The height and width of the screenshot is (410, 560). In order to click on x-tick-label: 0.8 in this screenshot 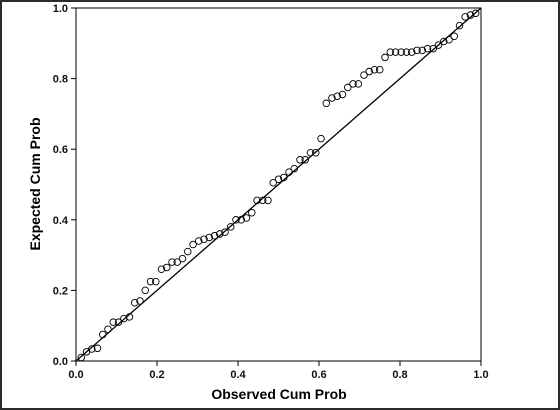, I will do `click(399, 375)`.